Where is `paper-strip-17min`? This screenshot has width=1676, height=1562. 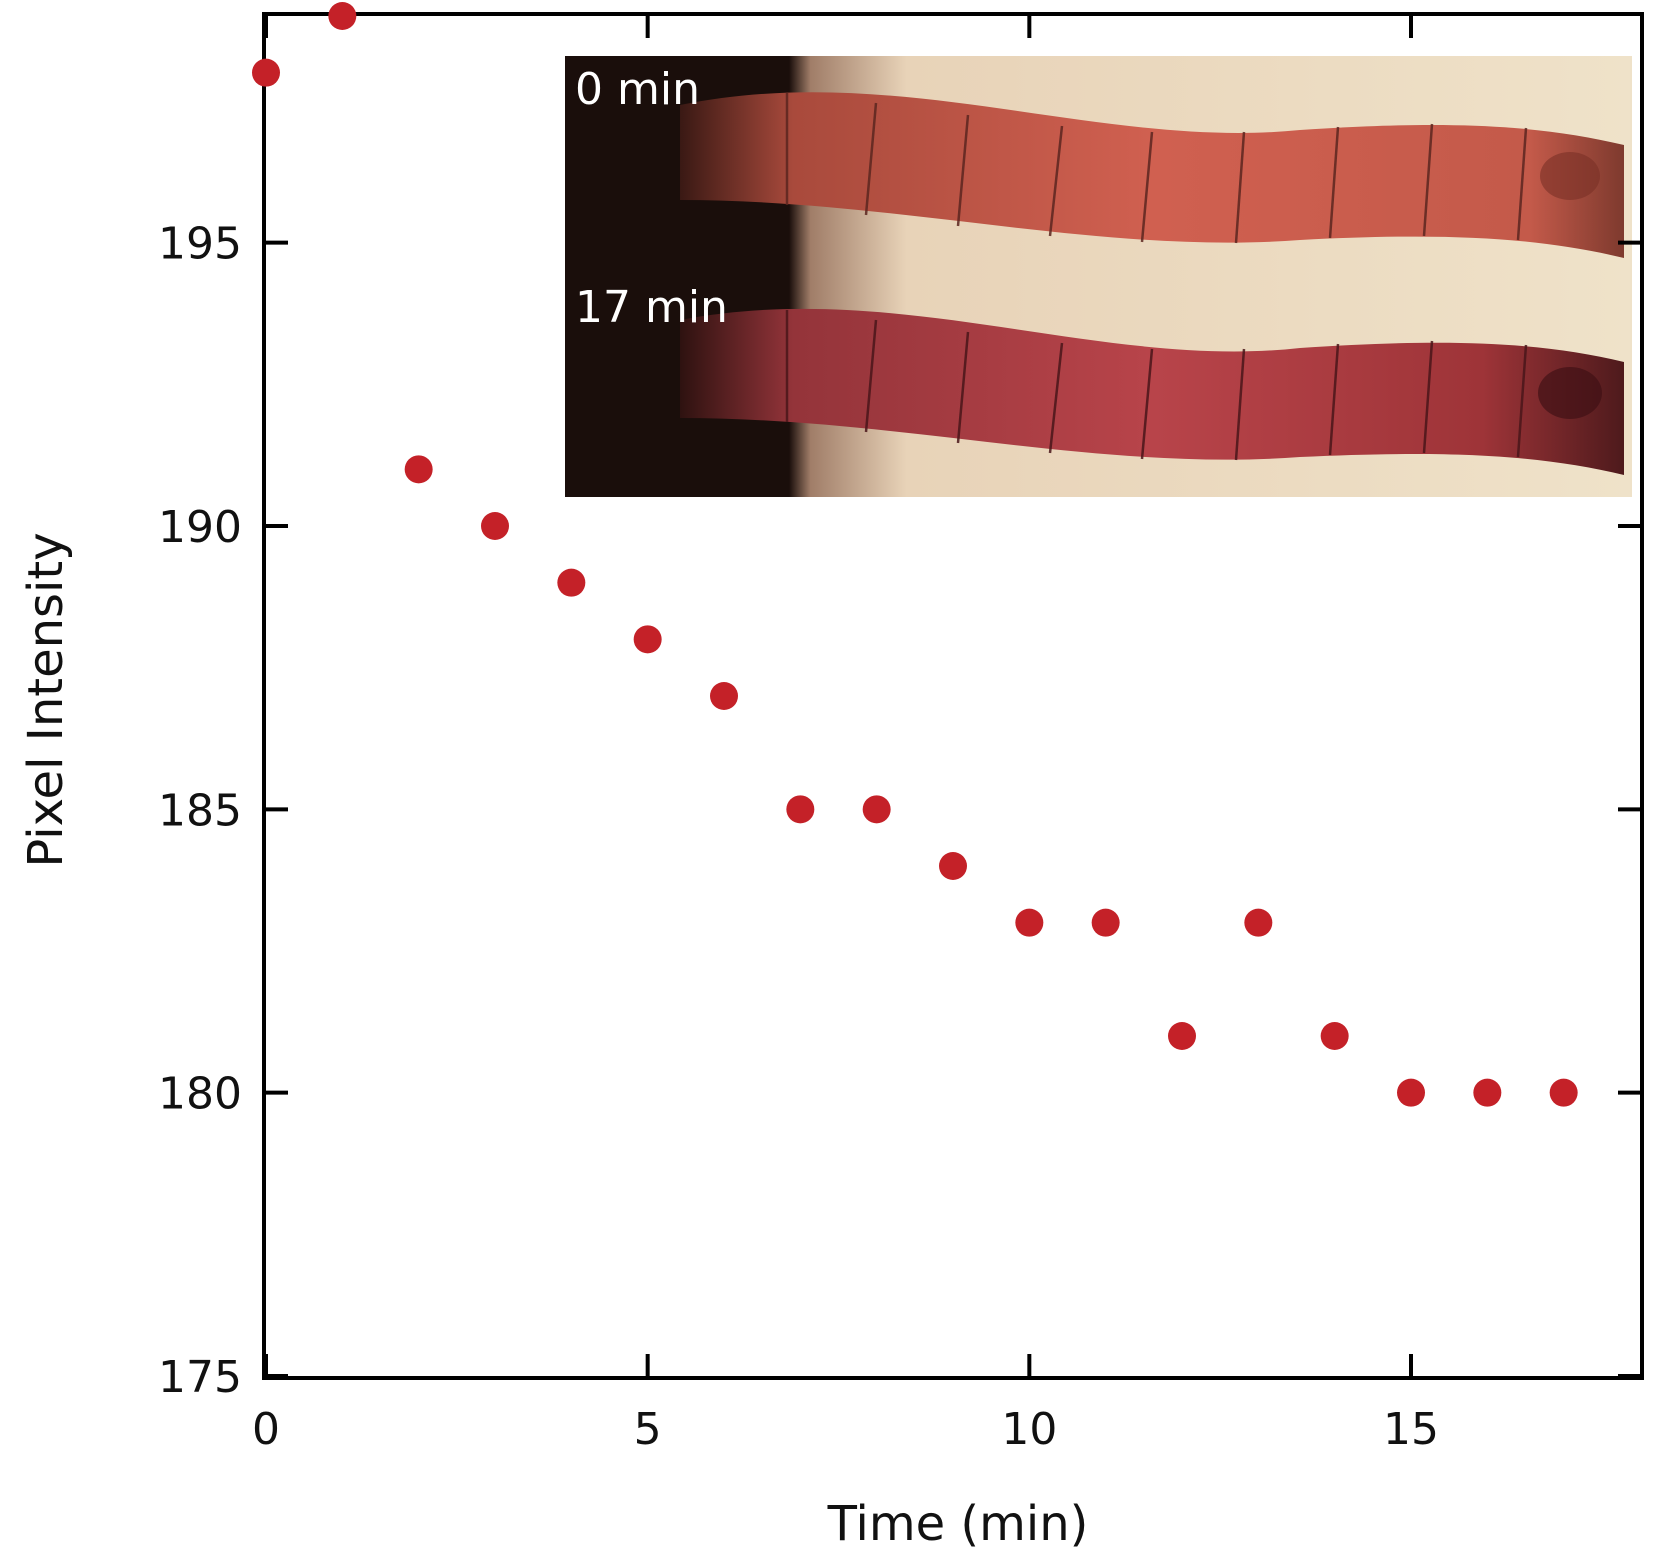
paper-strip-17min is located at coordinates (1152, 391).